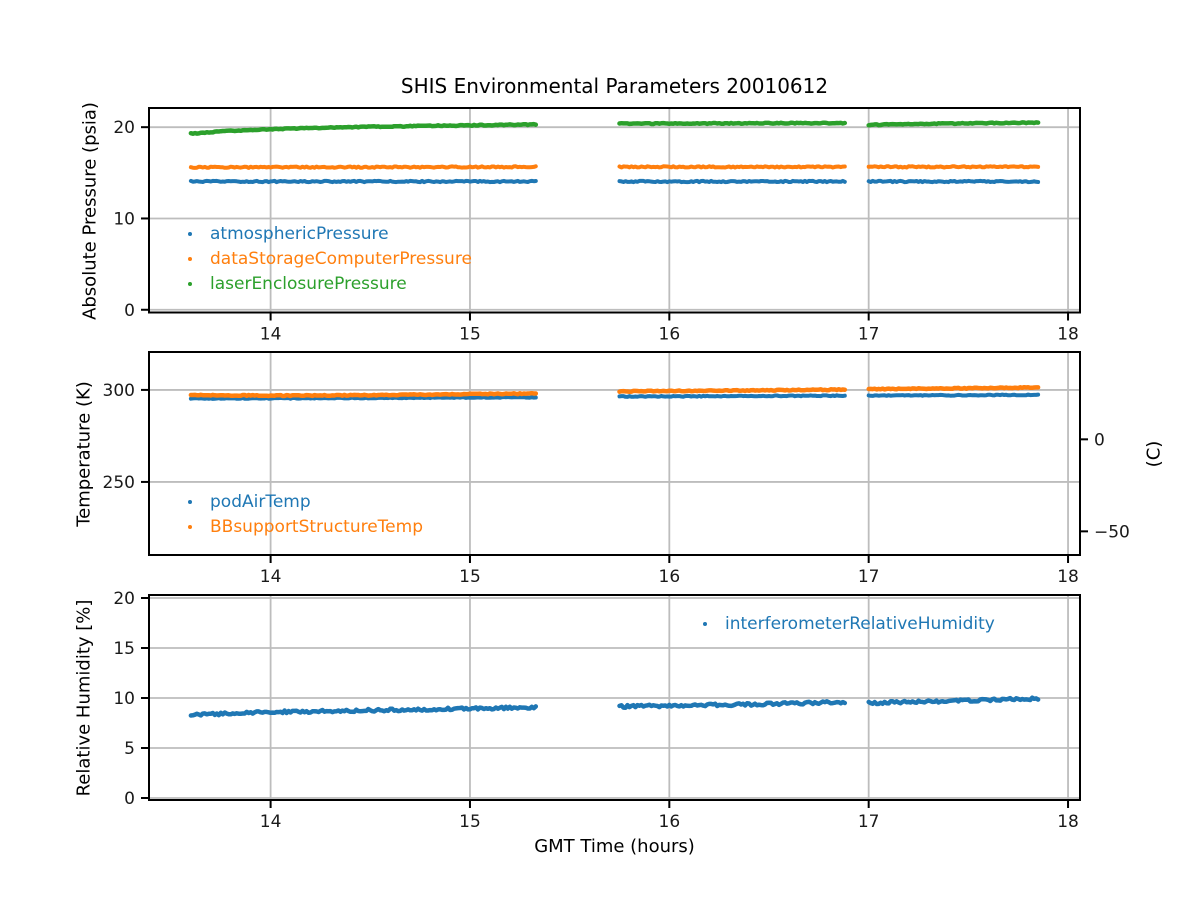  Describe the element at coordinates (614, 181) in the screenshot. I see `series-atmosphericPressure` at that location.